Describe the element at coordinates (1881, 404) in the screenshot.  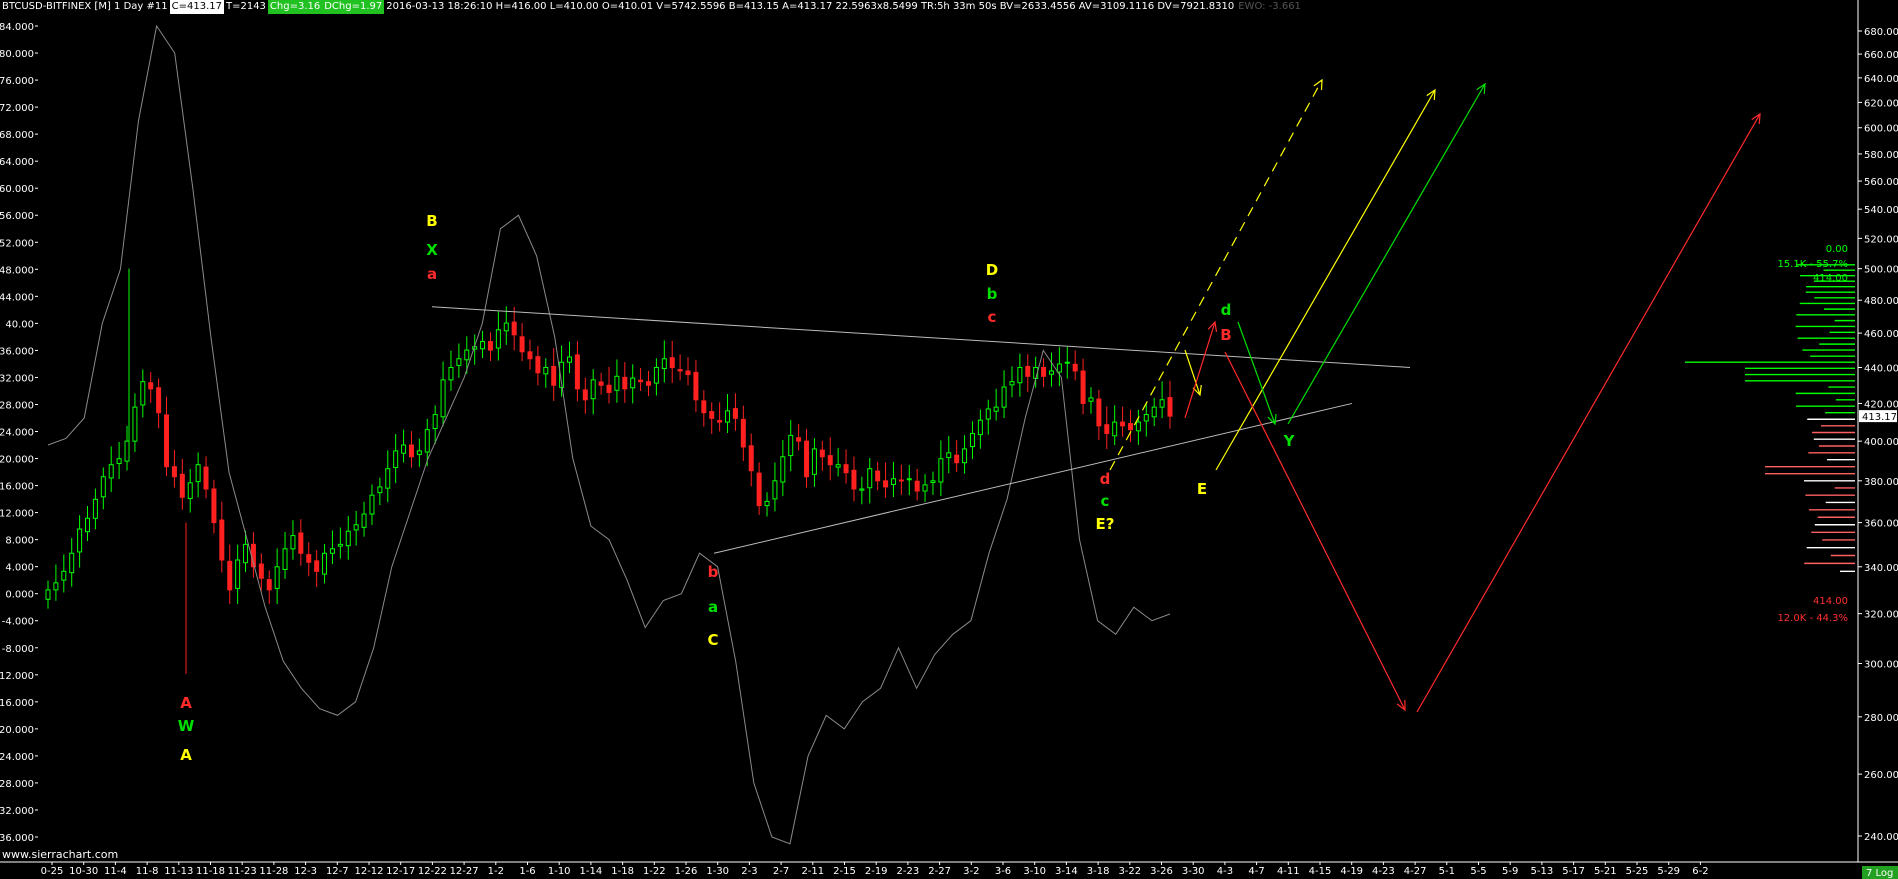
I see `price-tick-label: 420.00` at that location.